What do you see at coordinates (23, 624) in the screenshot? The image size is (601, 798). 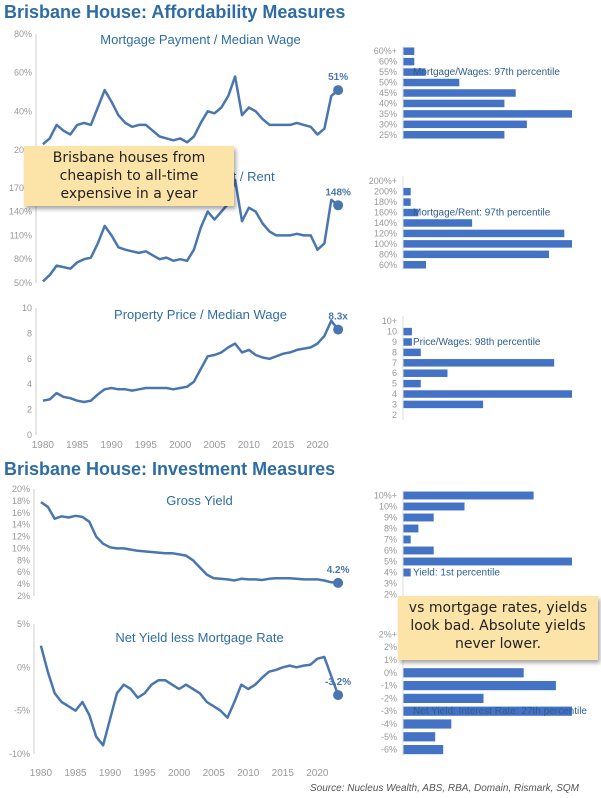 I see `y-tick-label: 5%` at bounding box center [23, 624].